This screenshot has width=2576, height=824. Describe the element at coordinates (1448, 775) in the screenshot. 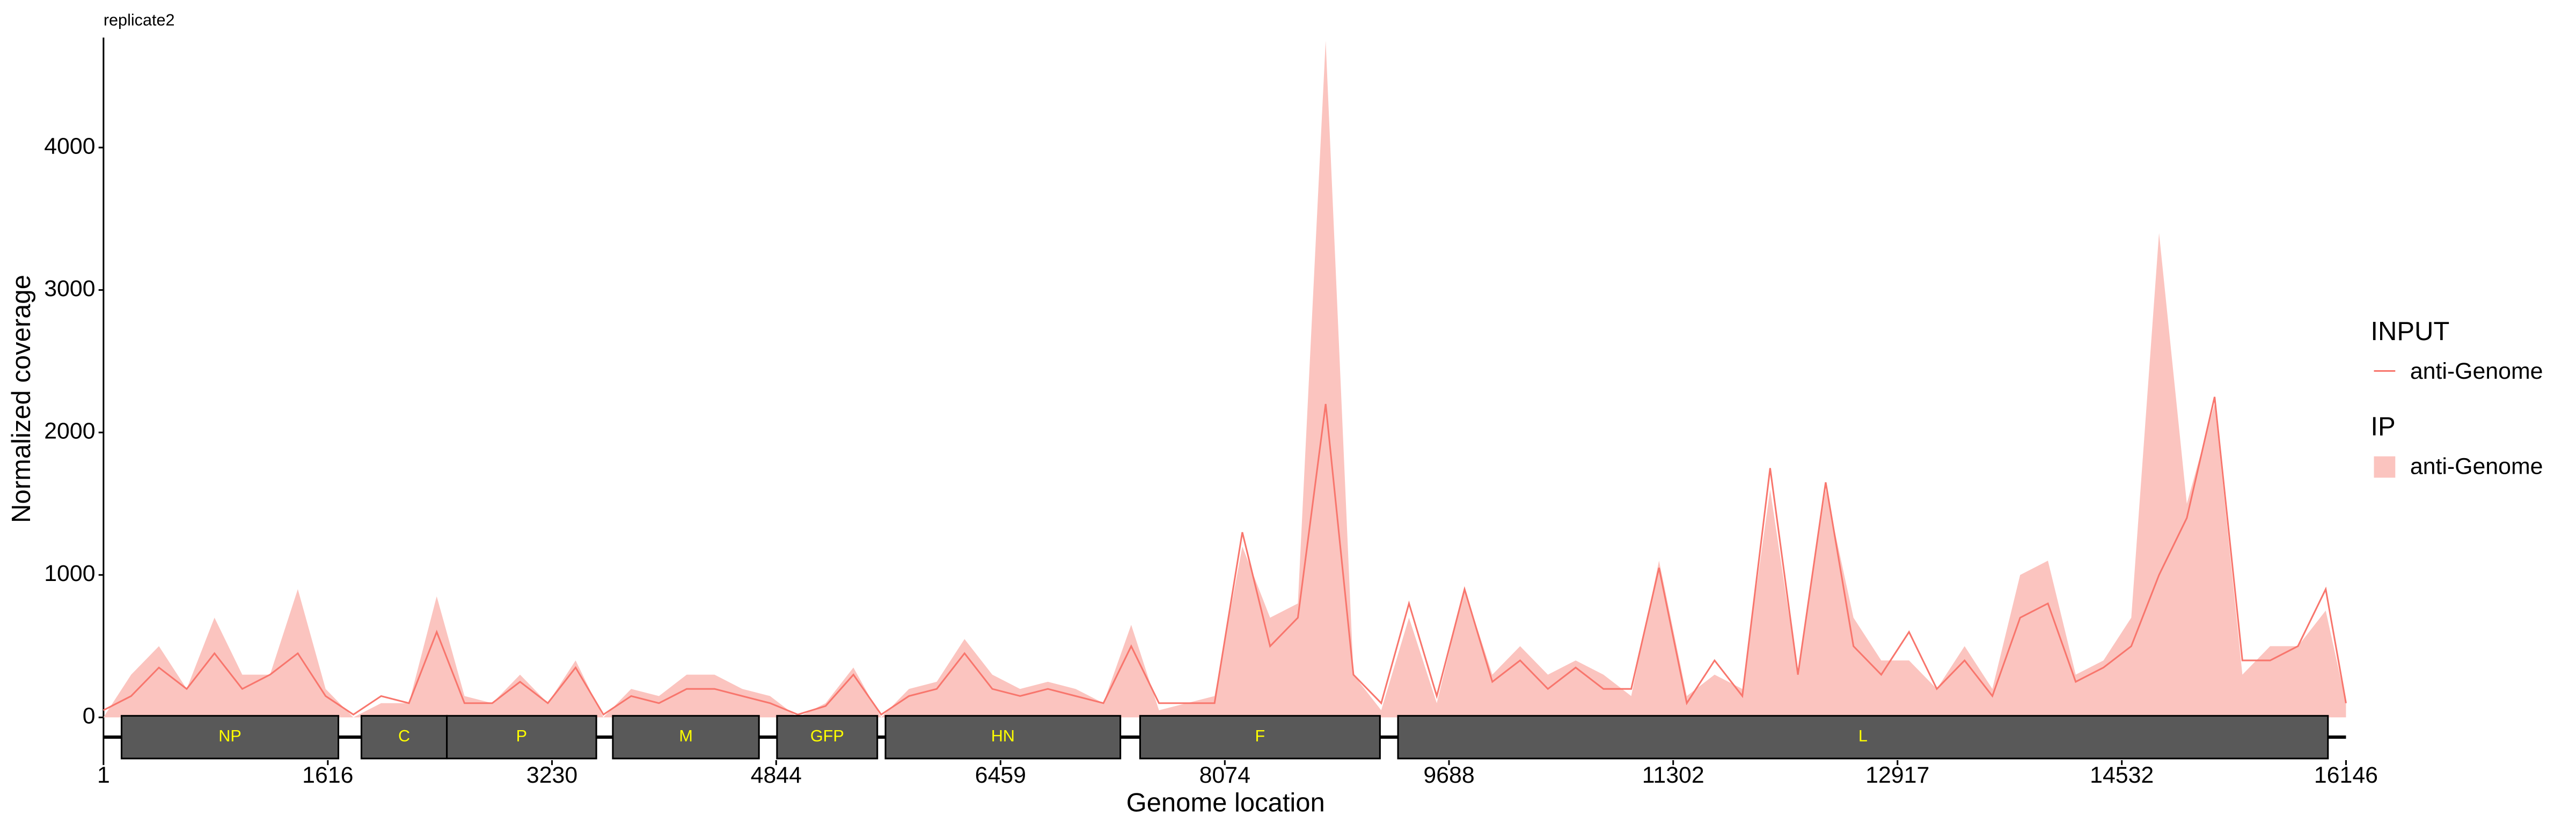

I see `x-tick-label: 9688` at that location.